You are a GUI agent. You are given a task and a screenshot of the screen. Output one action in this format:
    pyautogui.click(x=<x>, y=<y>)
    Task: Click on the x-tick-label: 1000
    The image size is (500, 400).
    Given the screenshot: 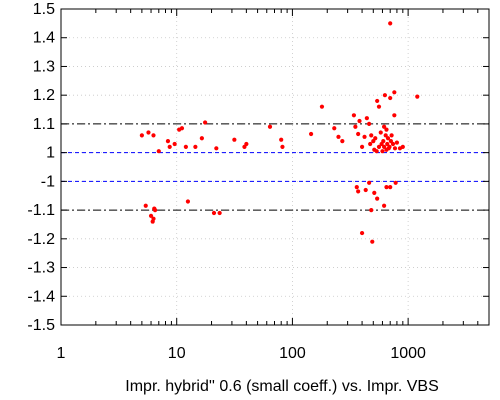 What is the action you would take?
    pyautogui.click(x=408, y=353)
    